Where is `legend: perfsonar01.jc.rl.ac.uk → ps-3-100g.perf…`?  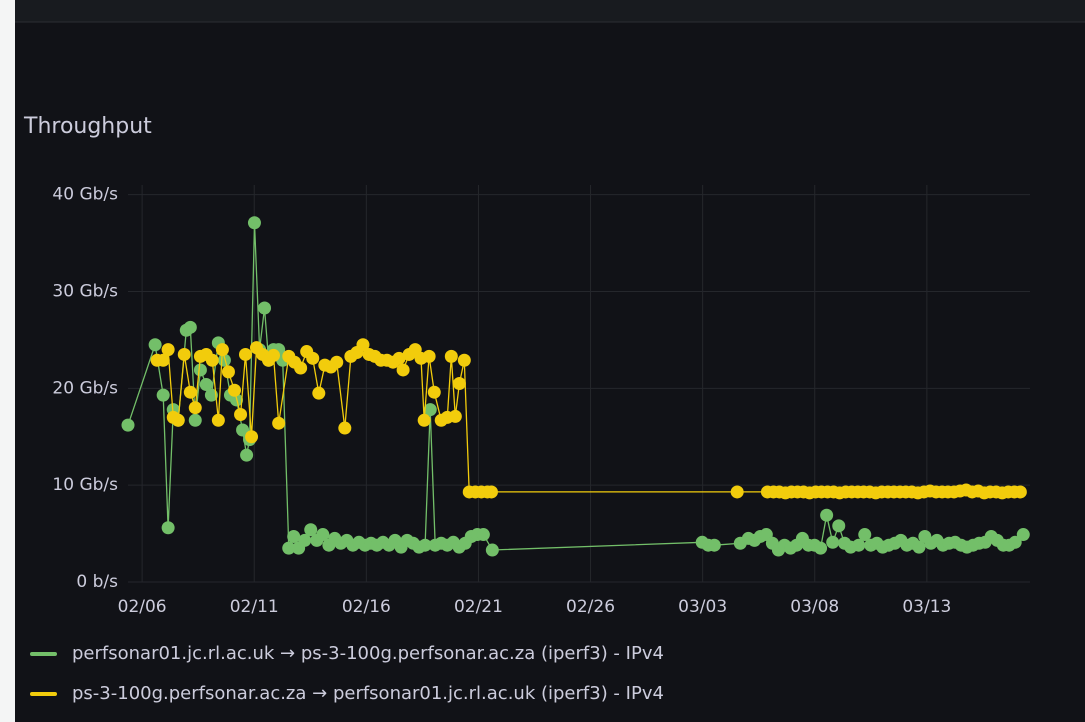
legend: perfsonar01.jc.rl.ac.uk → ps-3-100g.perf… is located at coordinates (347, 673).